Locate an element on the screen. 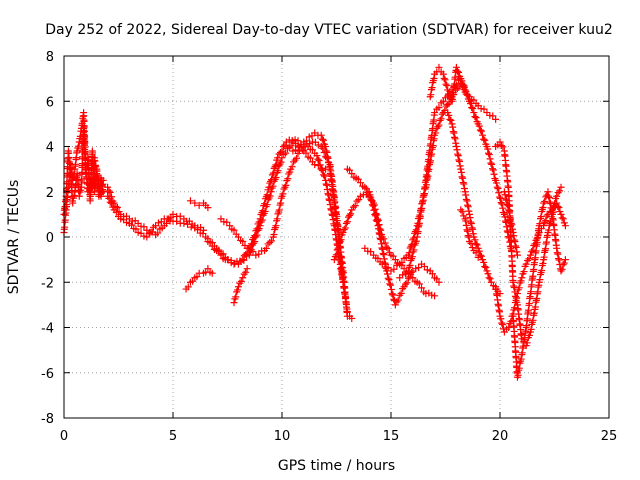 The image size is (640, 480). series-arc9 is located at coordinates (240, 286).